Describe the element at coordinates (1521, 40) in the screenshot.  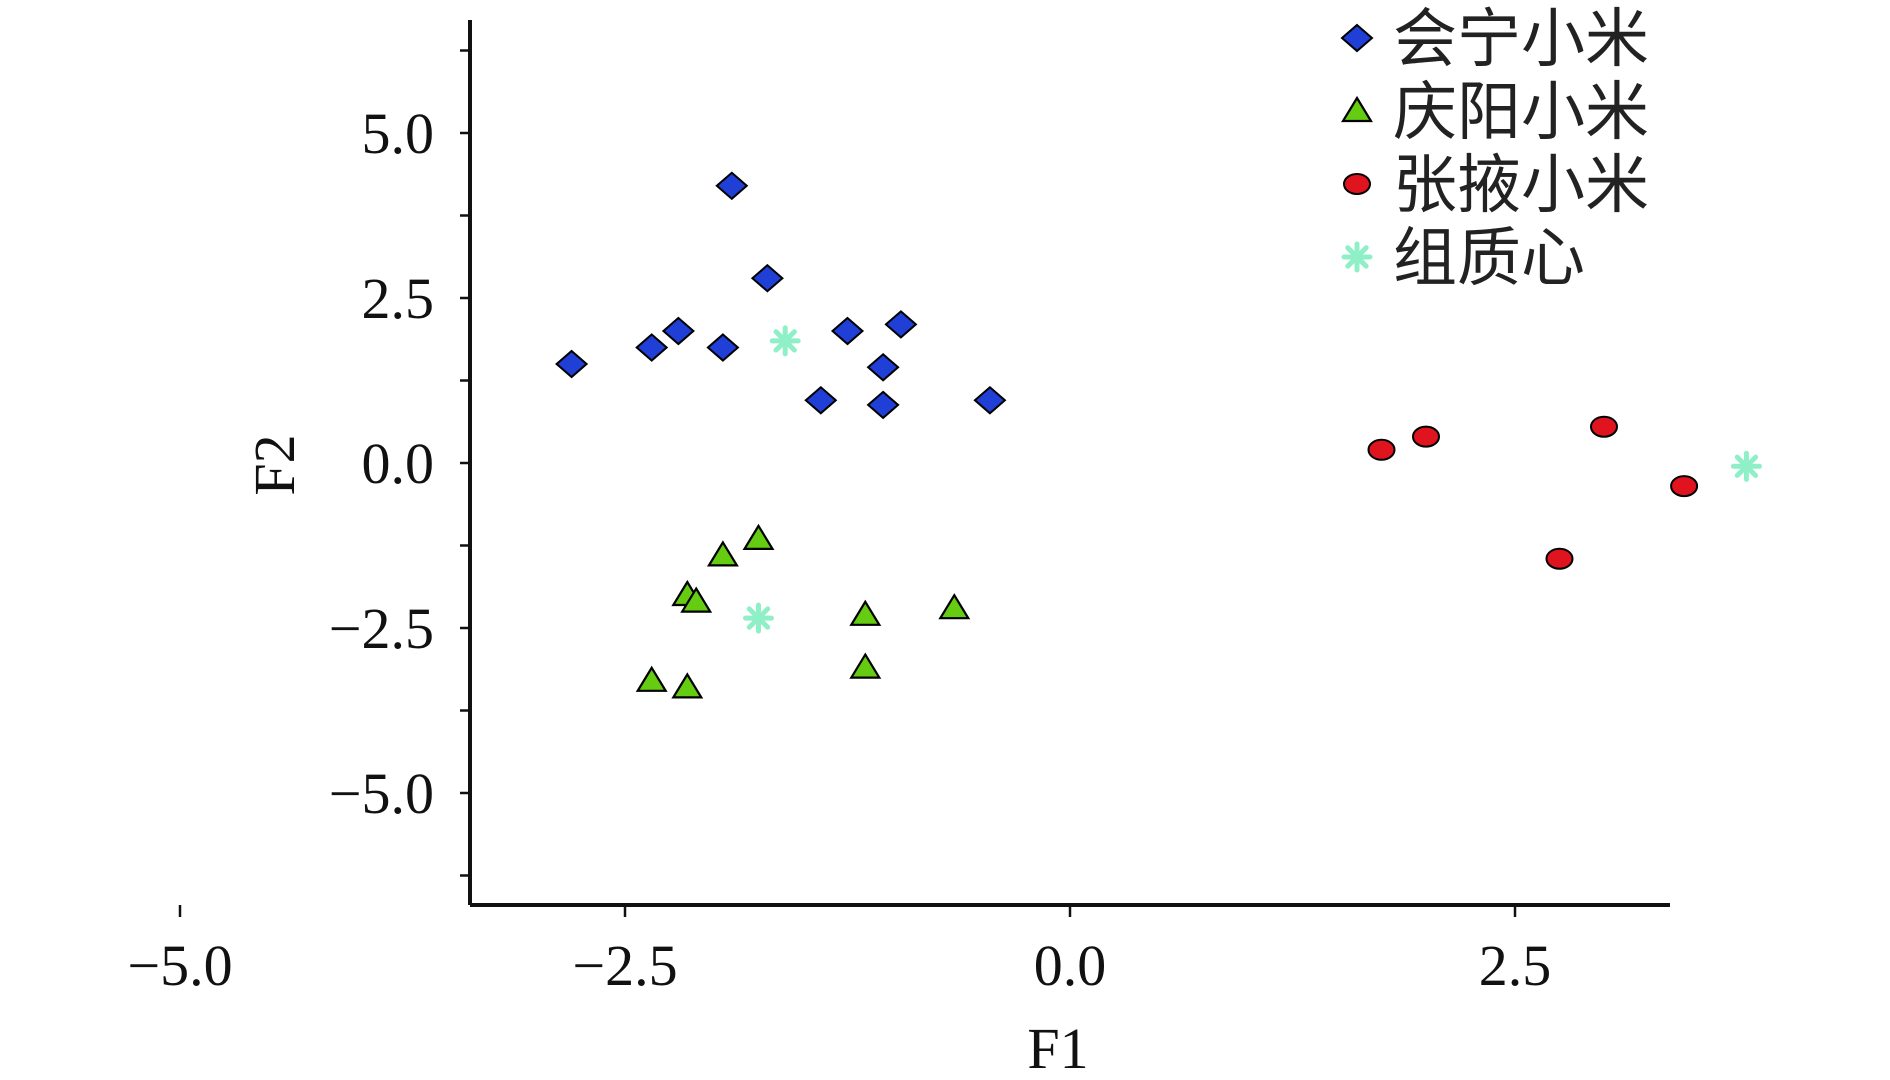
I see `legend-label: 会宁小米` at that location.